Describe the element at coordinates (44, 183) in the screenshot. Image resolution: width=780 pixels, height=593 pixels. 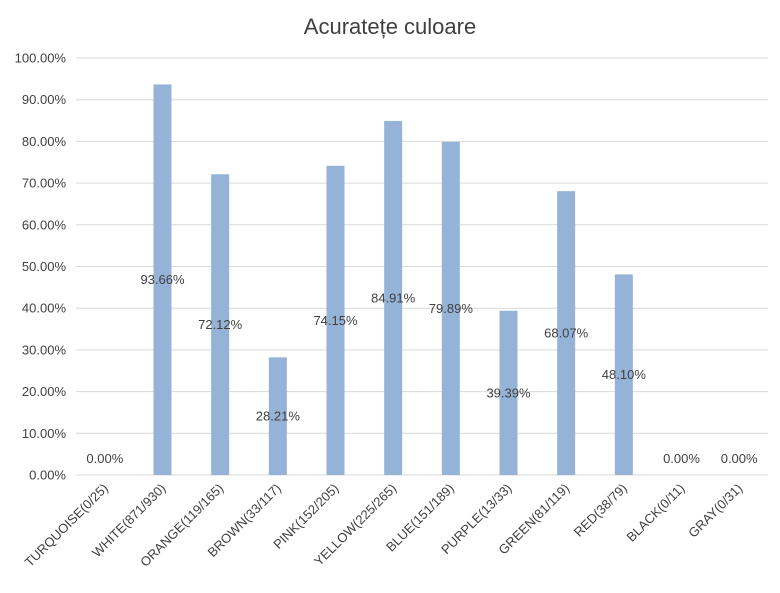
I see `y-tick-label: 70.00%` at that location.